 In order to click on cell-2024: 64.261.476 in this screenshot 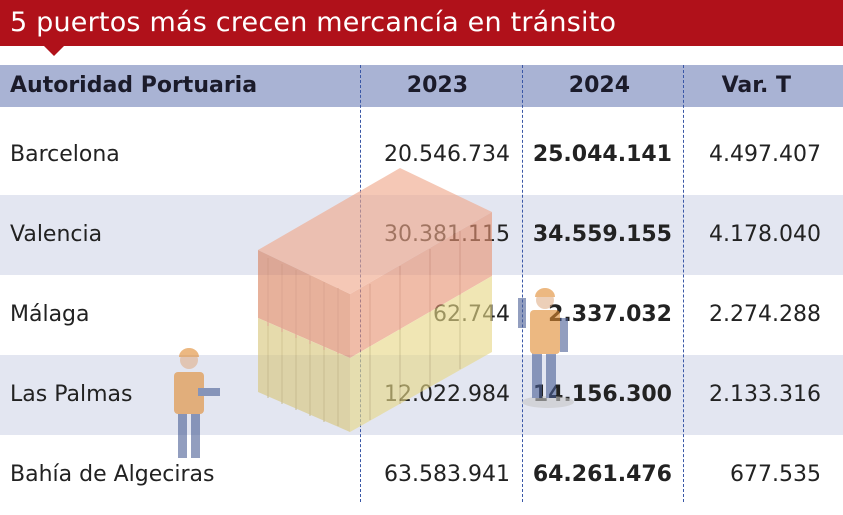, I will do `click(602, 474)`.